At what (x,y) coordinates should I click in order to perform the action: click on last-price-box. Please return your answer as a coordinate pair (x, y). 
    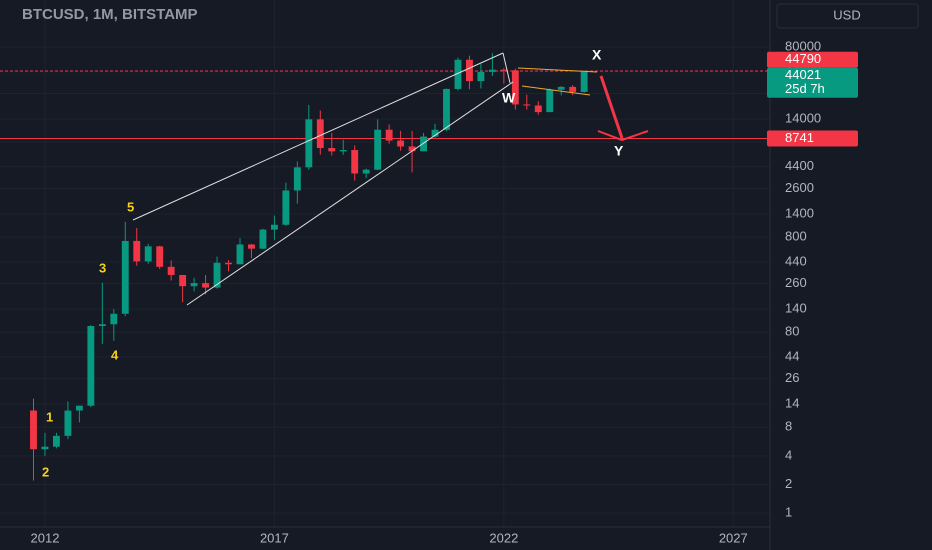
    Looking at the image, I should click on (812, 82).